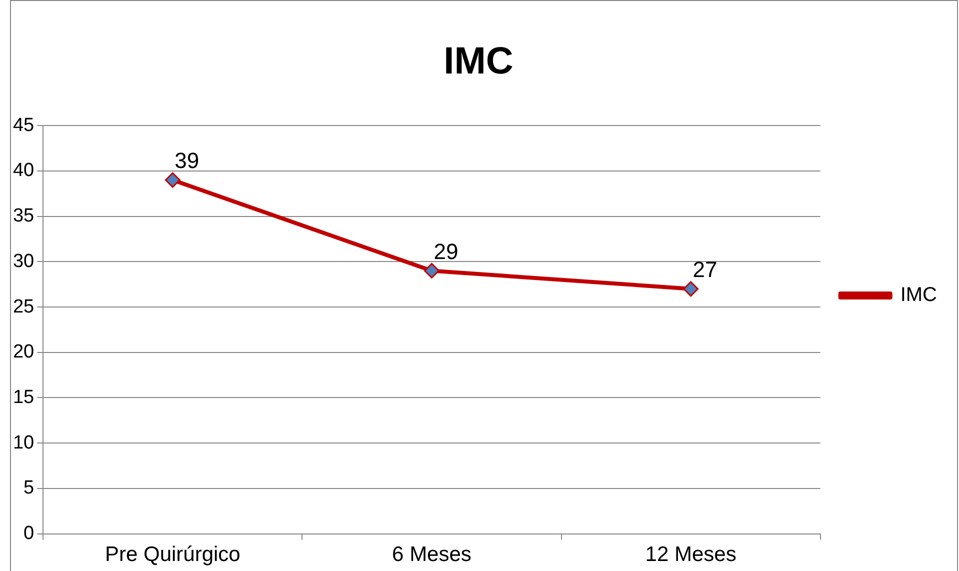  What do you see at coordinates (23, 443) in the screenshot?
I see `y-tick-label: 10` at bounding box center [23, 443].